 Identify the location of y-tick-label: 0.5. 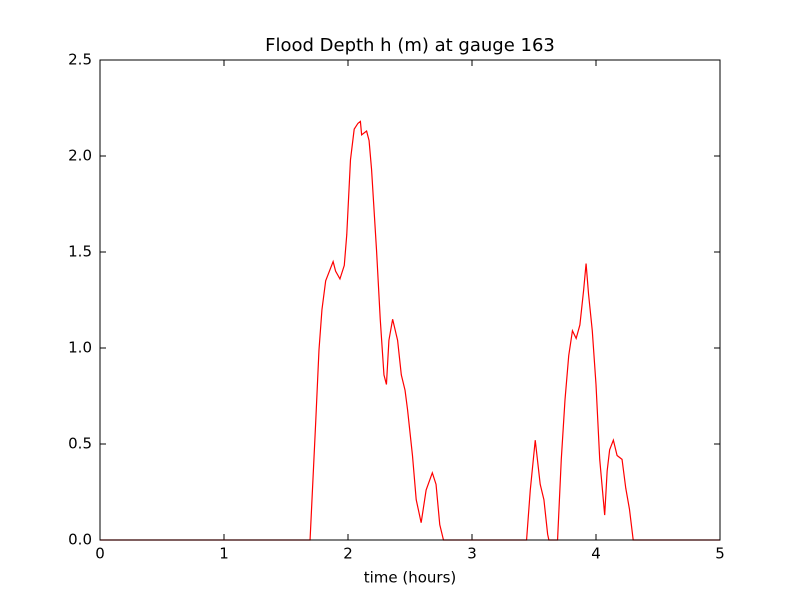
(80, 444).